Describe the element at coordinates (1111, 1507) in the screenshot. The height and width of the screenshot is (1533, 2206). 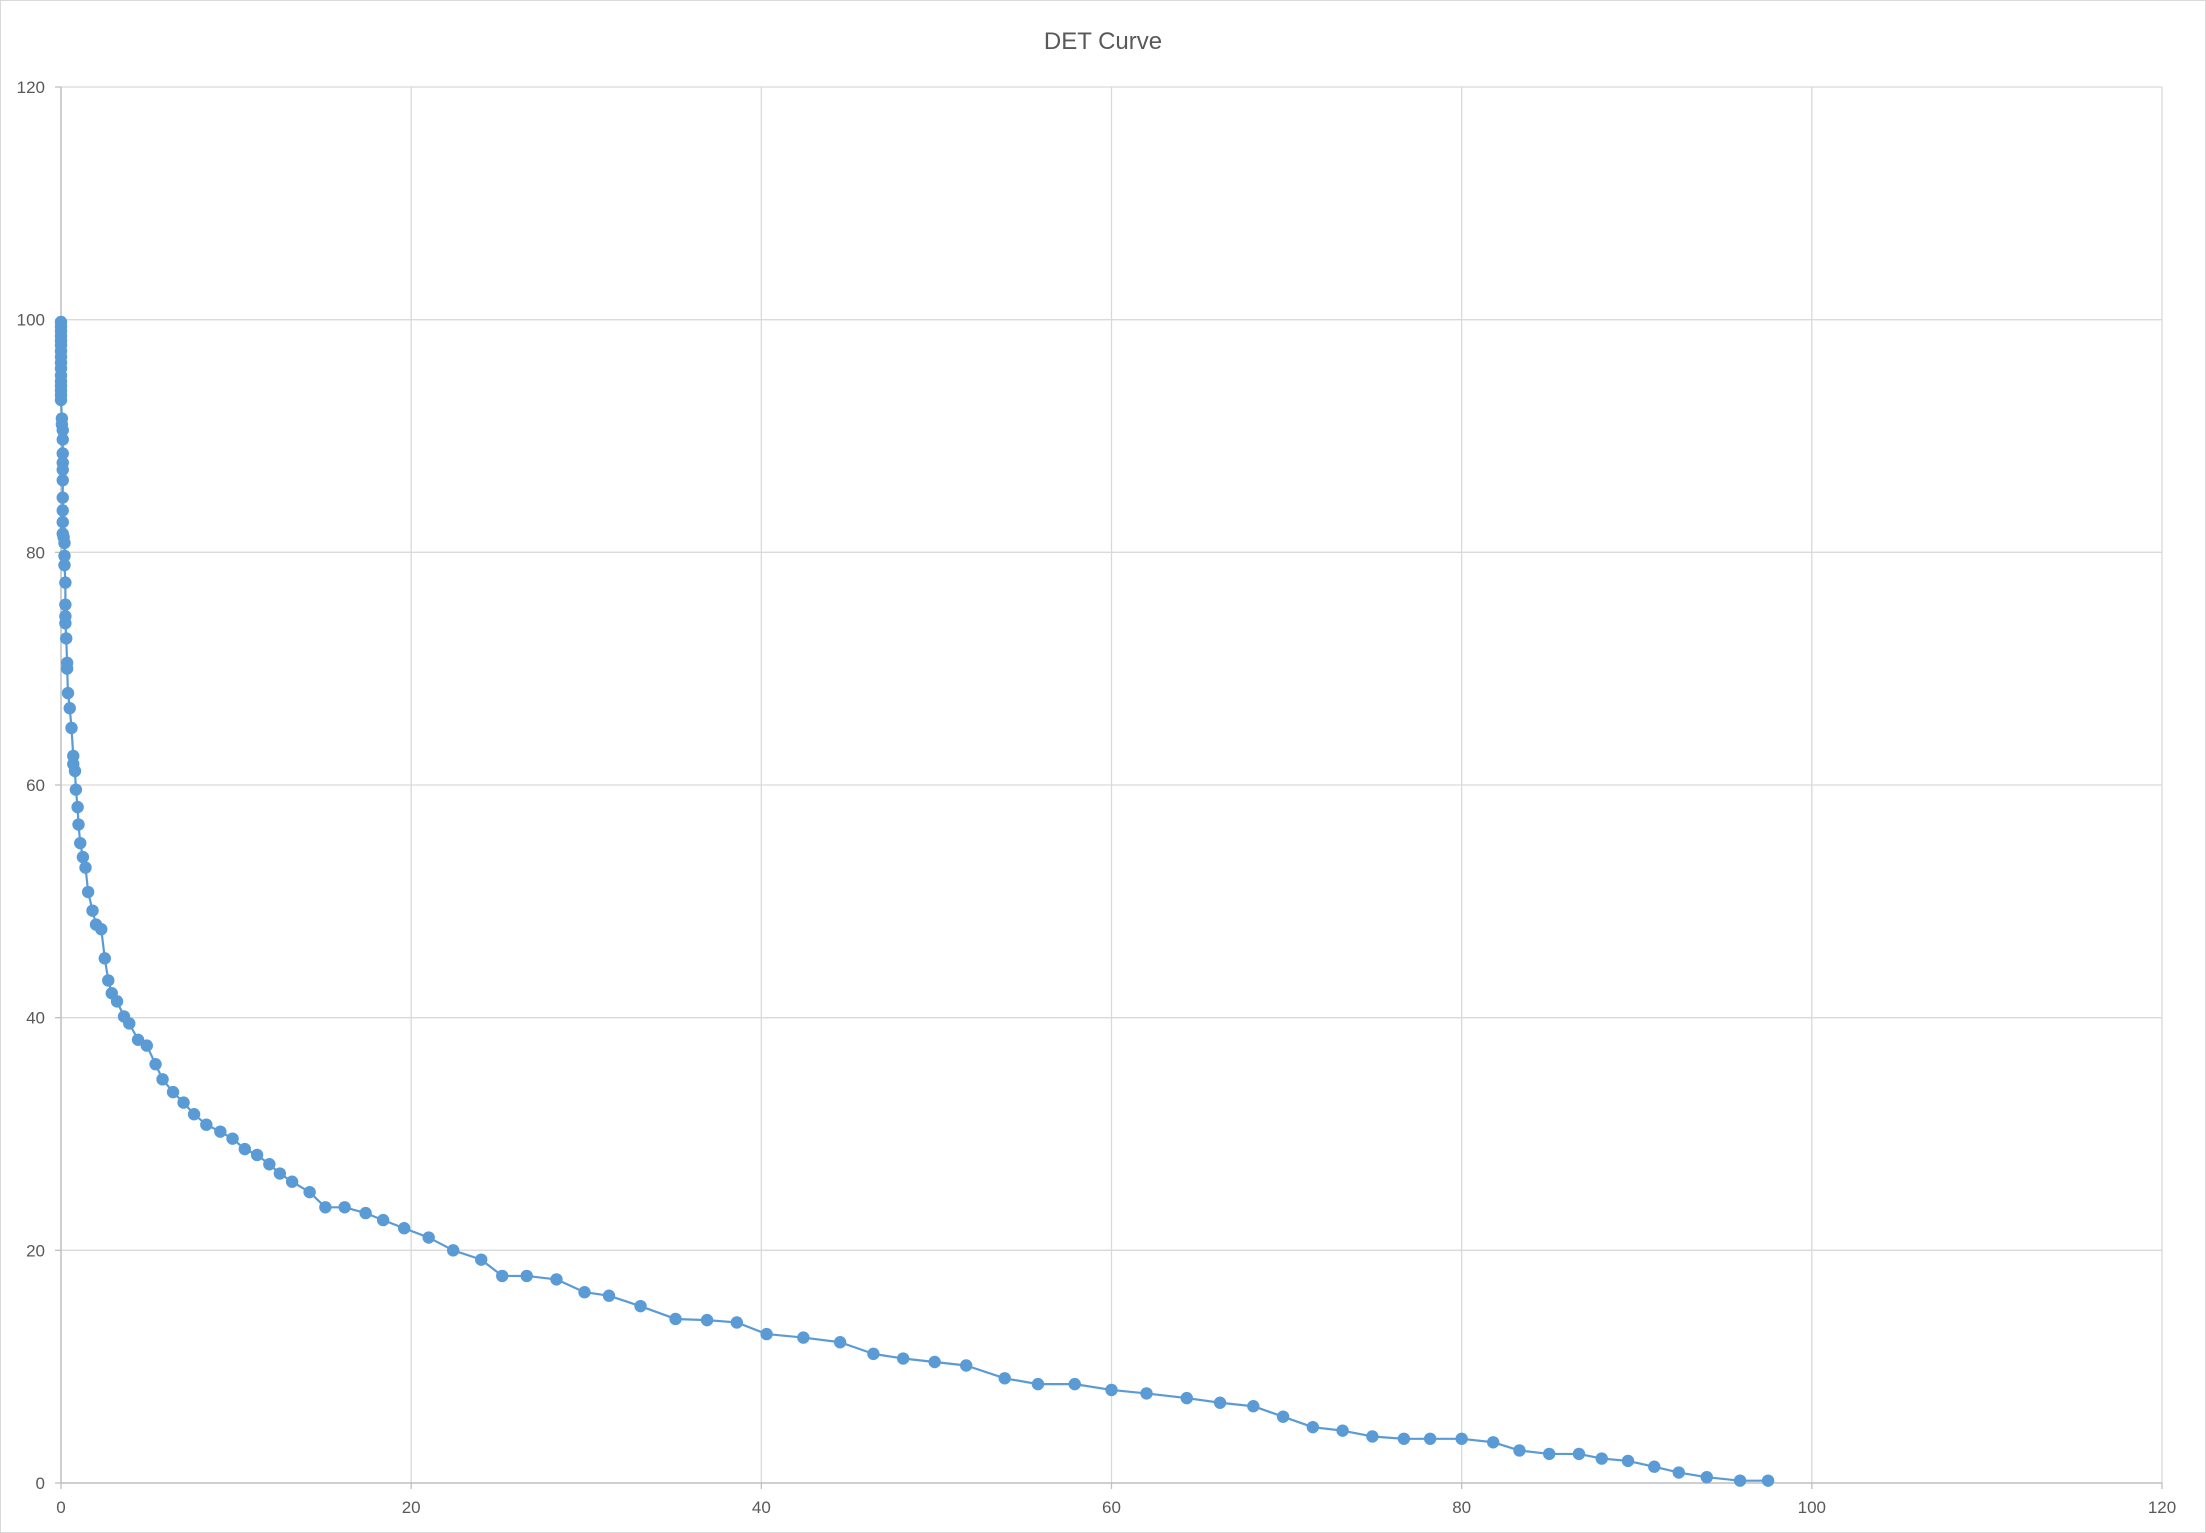
I see `x-tick-label: 60` at that location.